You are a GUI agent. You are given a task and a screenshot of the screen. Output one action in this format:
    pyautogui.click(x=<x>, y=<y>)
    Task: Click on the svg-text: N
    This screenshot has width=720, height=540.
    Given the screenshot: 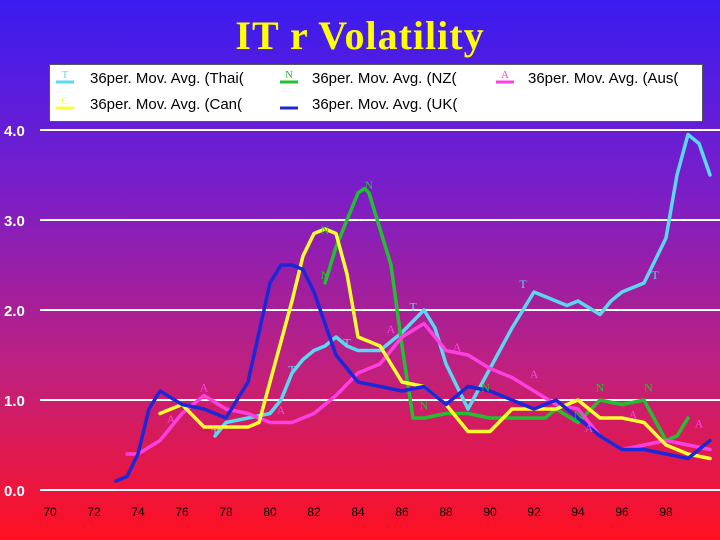 What is the action you would take?
    pyautogui.click(x=289, y=75)
    